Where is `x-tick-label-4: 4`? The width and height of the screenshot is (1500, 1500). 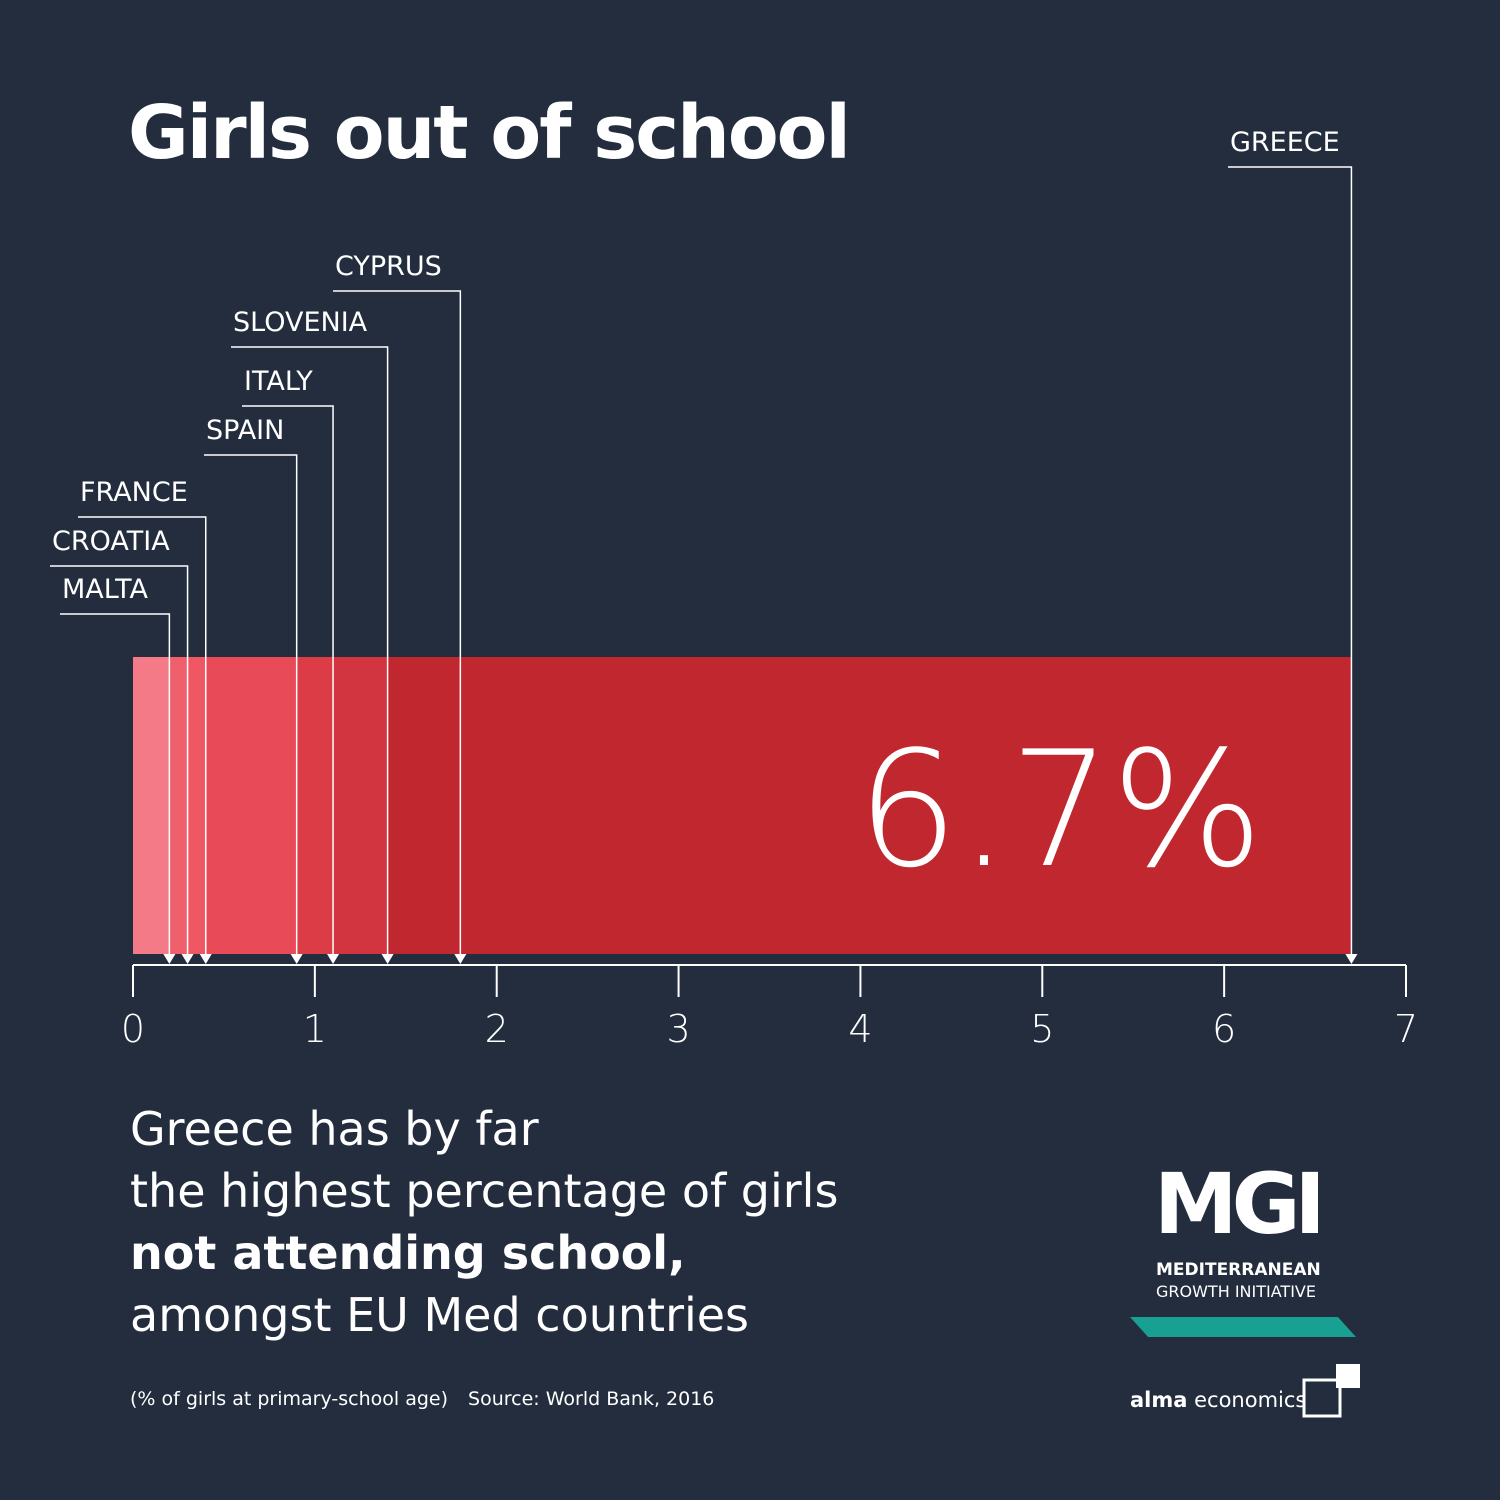
x-tick-label-4: 4 is located at coordinates (860, 1029).